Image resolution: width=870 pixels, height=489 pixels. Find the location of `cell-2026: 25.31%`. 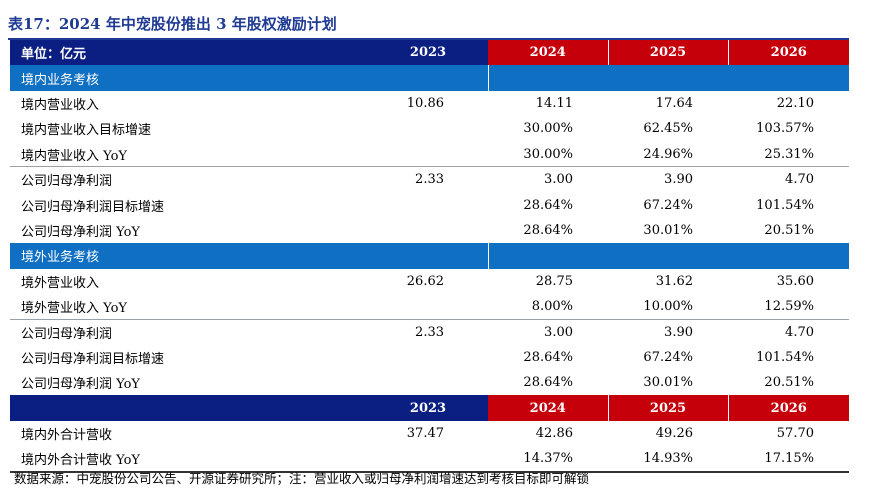

cell-2026: 25.31% is located at coordinates (789, 154).